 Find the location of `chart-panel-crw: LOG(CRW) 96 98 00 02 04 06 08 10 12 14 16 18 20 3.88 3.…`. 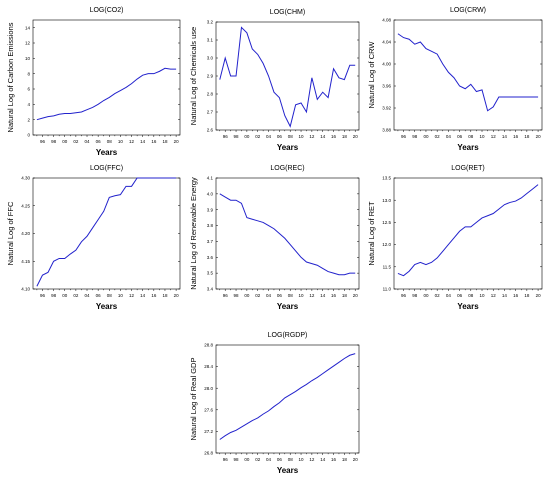

chart-panel-crw: LOG(CRW) 96 98 00 02 04 06 08 10 12 14 16 18 20 3.88 3.… is located at coordinates (455, 79).